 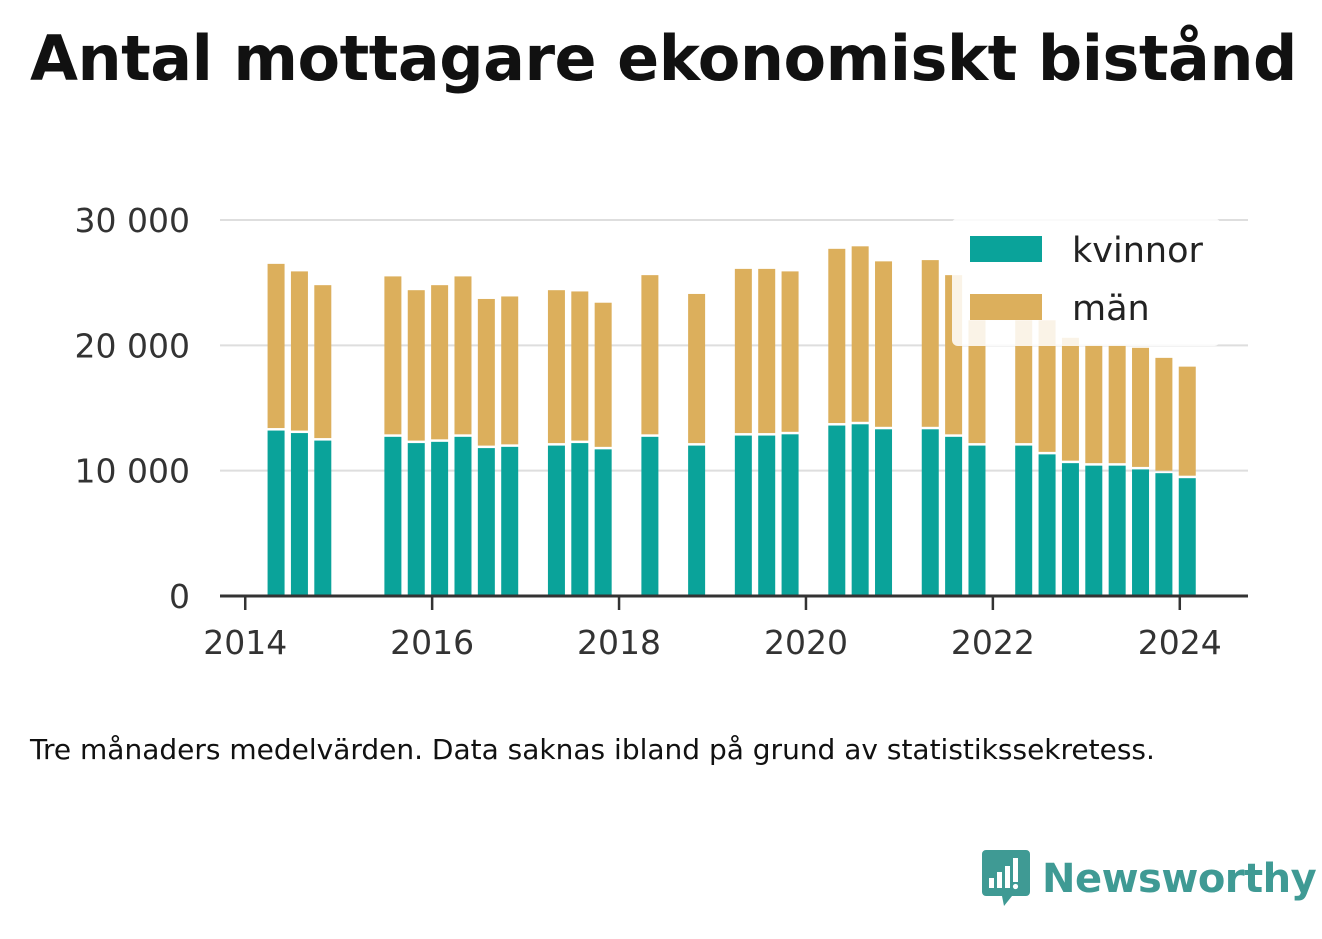 I want to click on x-tick-label: 2014, so click(x=245, y=642).